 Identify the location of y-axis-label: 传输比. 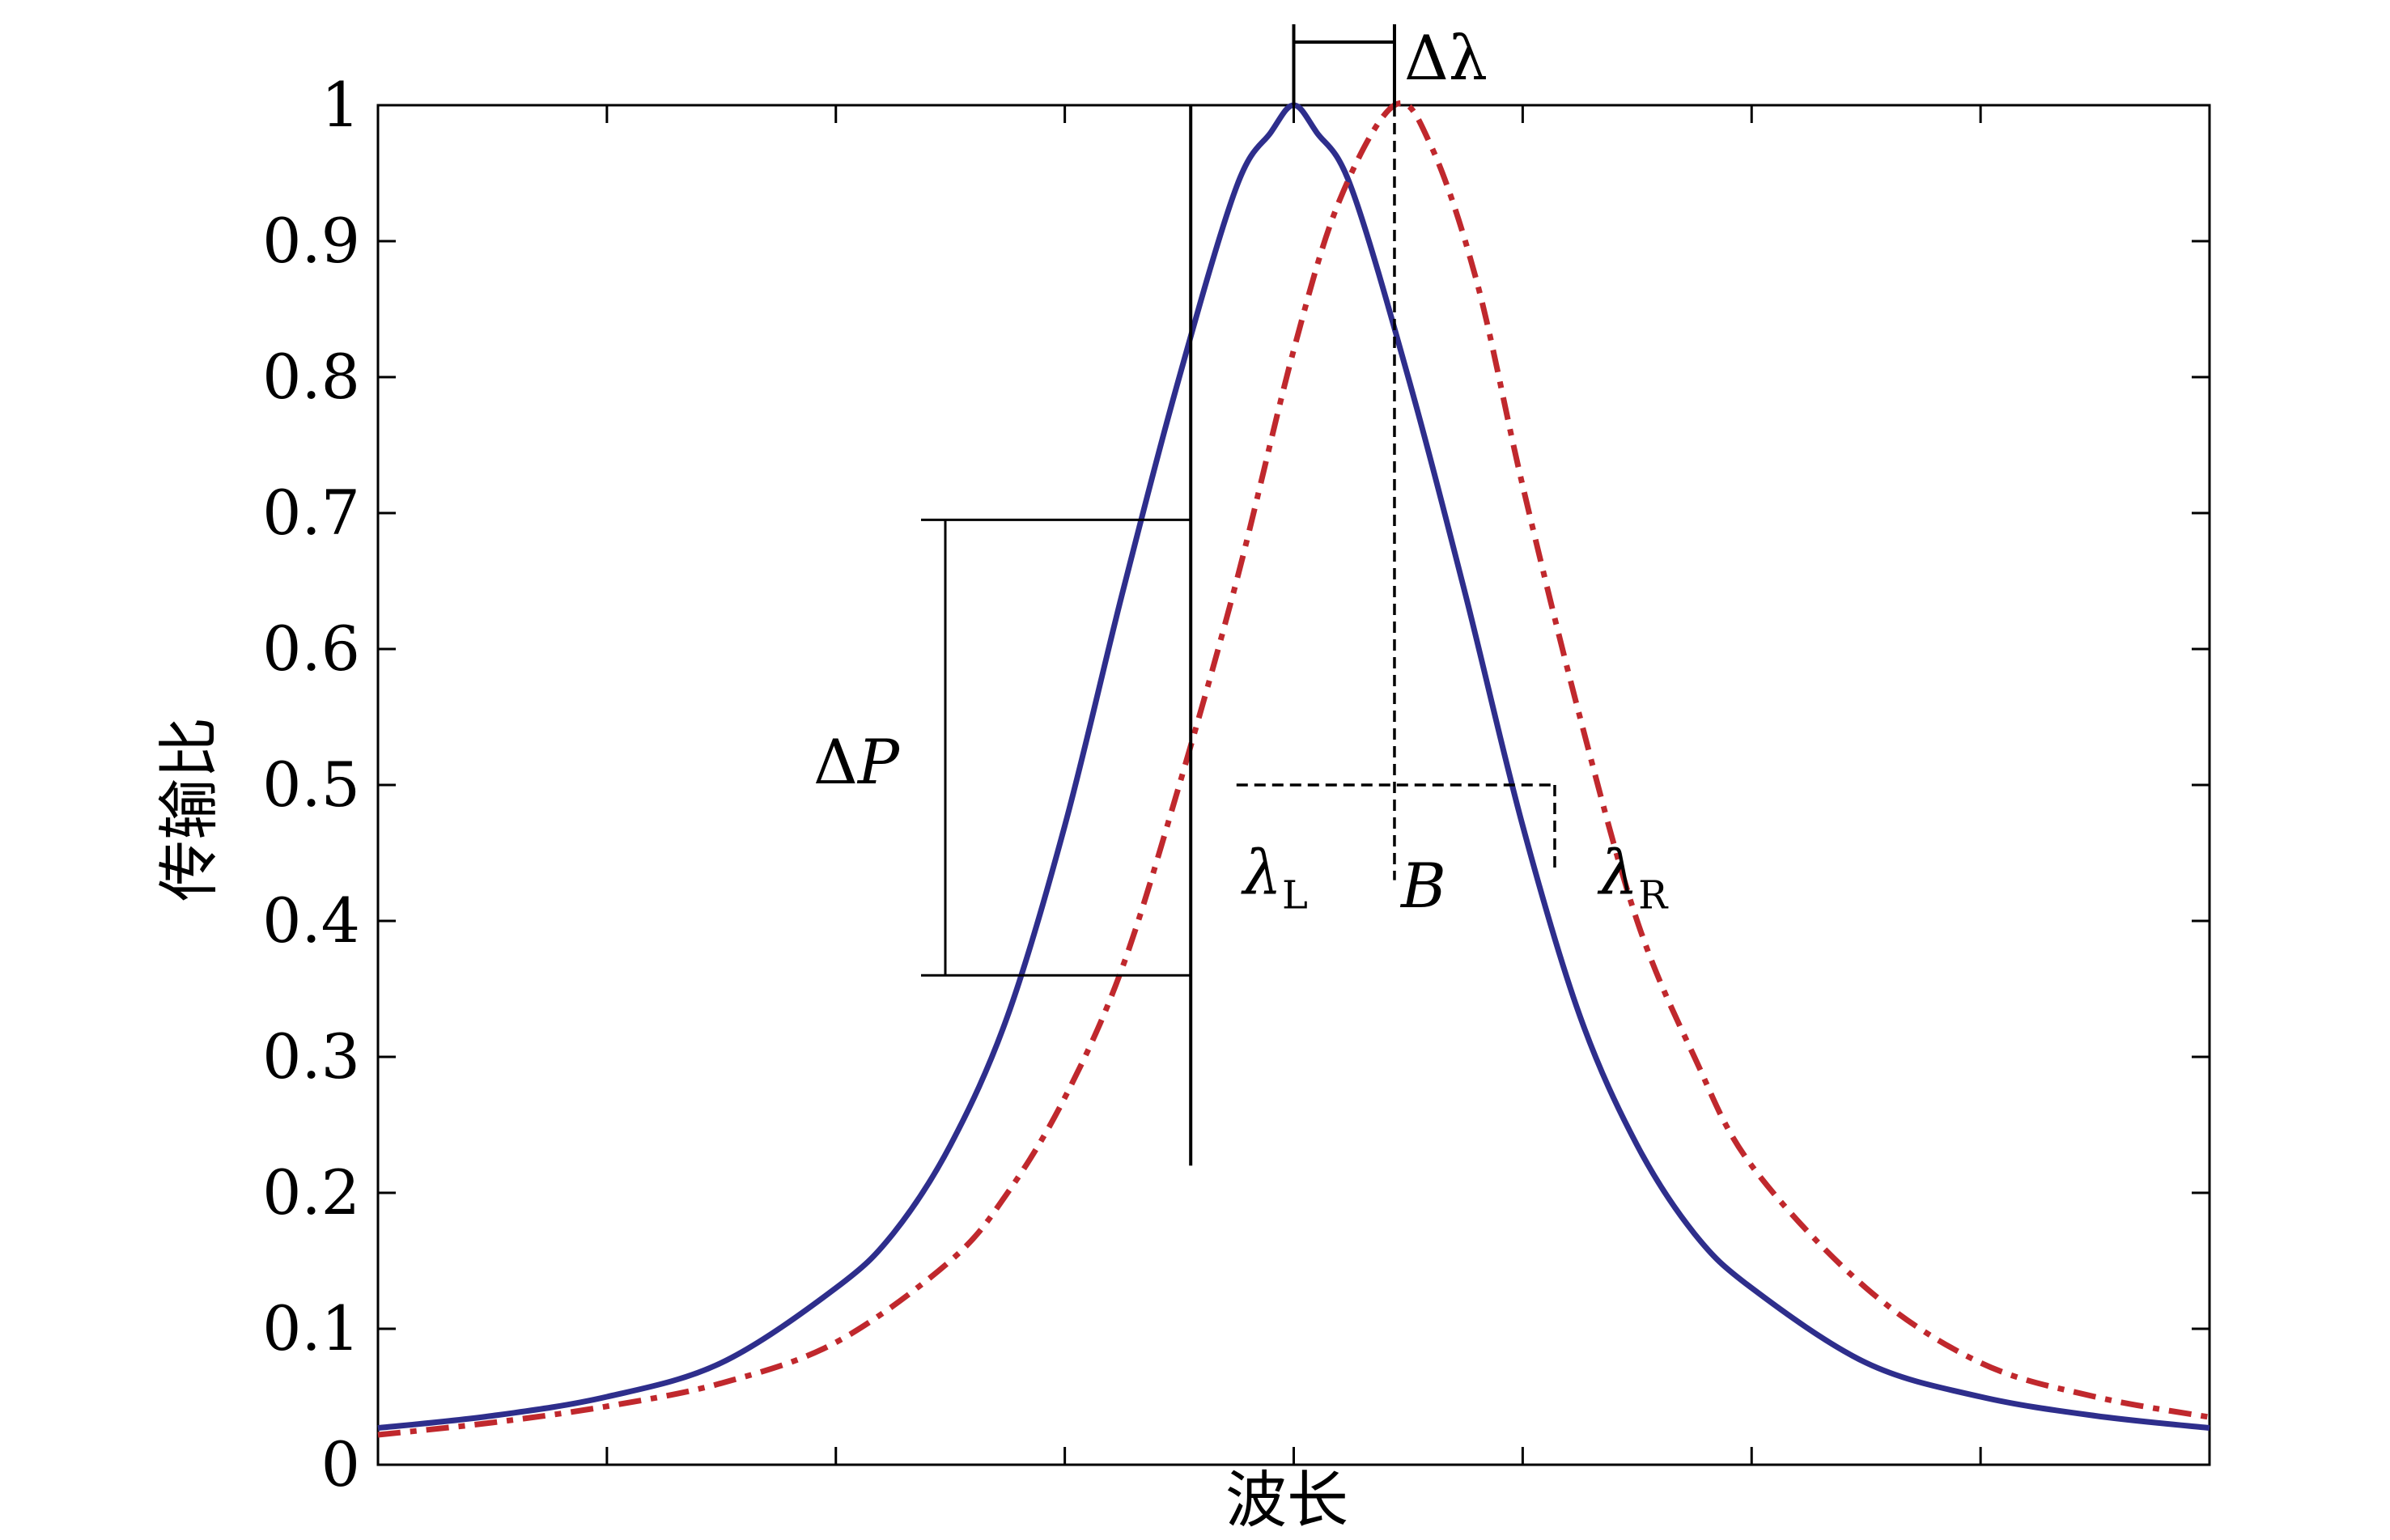
(189, 810).